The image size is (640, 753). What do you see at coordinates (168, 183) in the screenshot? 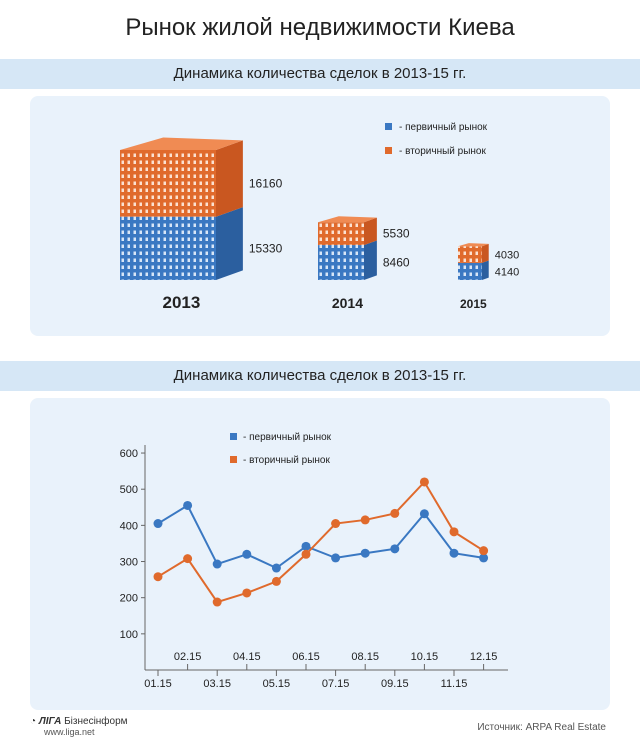
I see `bar-secondary-2013` at bounding box center [168, 183].